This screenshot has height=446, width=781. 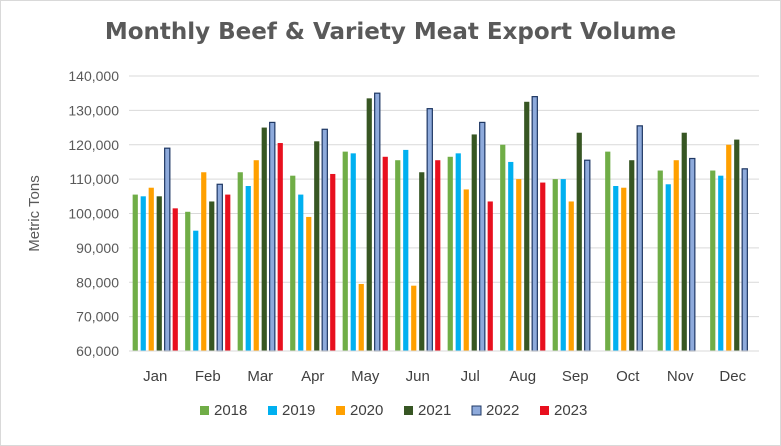 What do you see at coordinates (93, 214) in the screenshot?
I see `y-tick-label: 100,000` at bounding box center [93, 214].